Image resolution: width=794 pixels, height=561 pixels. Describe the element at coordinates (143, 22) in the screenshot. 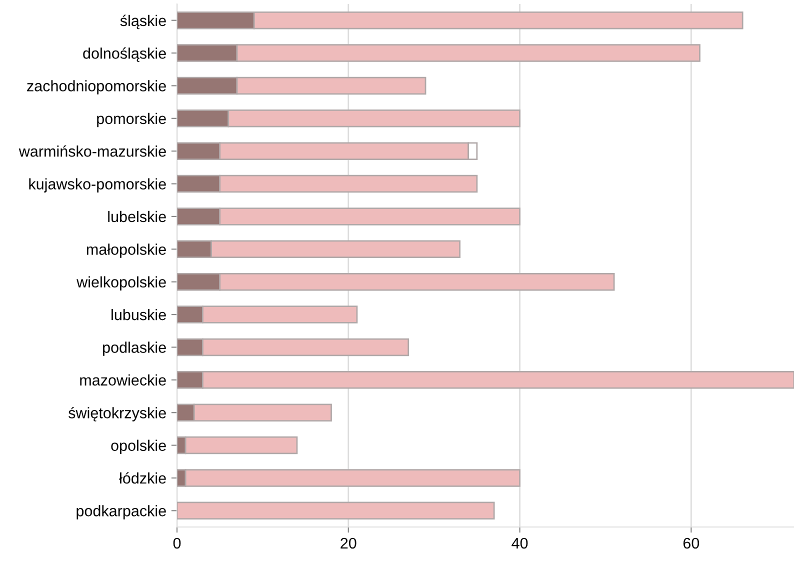

I see `y-tick-label: śląskie` at that location.